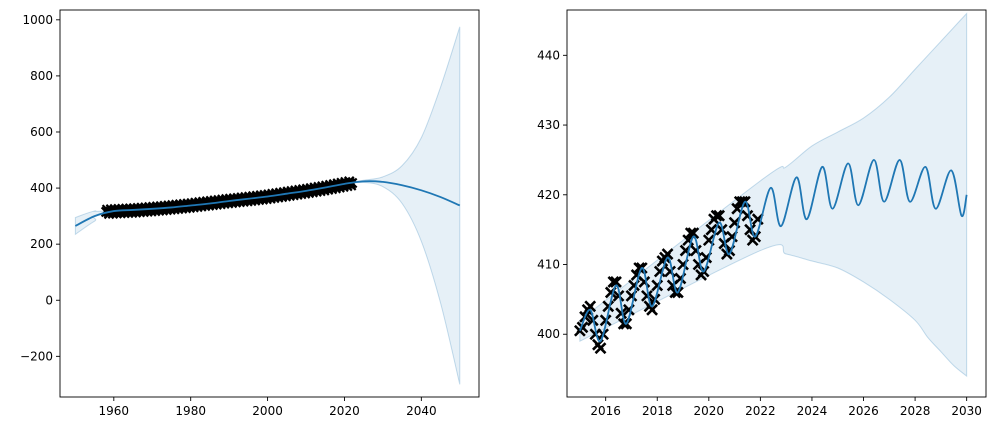  What do you see at coordinates (114, 411) in the screenshot?
I see `x-tick-label: 1960` at bounding box center [114, 411].